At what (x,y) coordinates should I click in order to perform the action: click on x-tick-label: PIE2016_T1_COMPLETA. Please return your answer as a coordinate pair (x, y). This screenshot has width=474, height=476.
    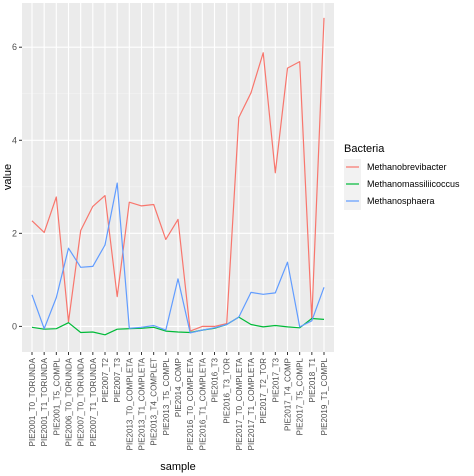
    Looking at the image, I should click on (202, 403).